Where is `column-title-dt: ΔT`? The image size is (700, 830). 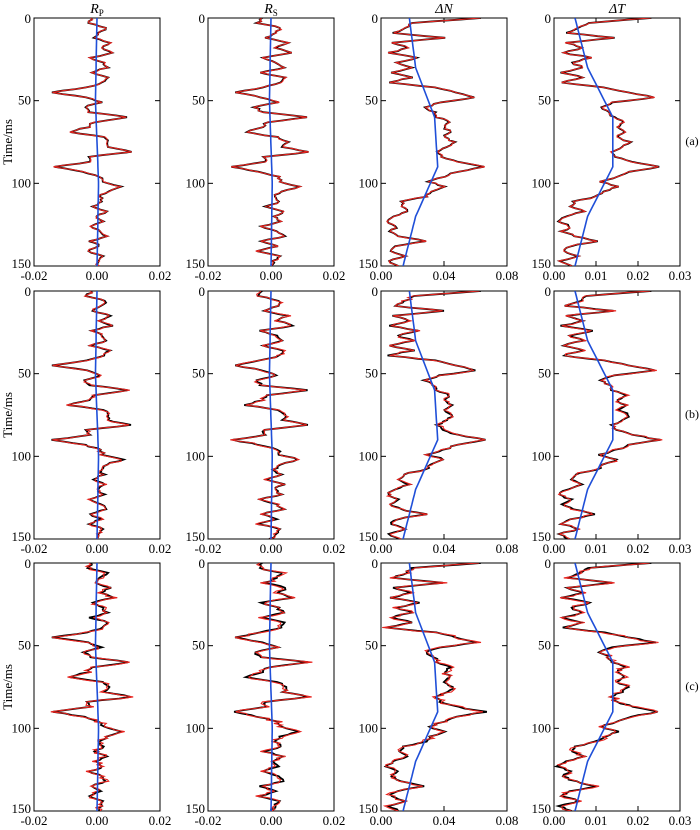
column-title-dt: ΔT is located at coordinates (617, 9).